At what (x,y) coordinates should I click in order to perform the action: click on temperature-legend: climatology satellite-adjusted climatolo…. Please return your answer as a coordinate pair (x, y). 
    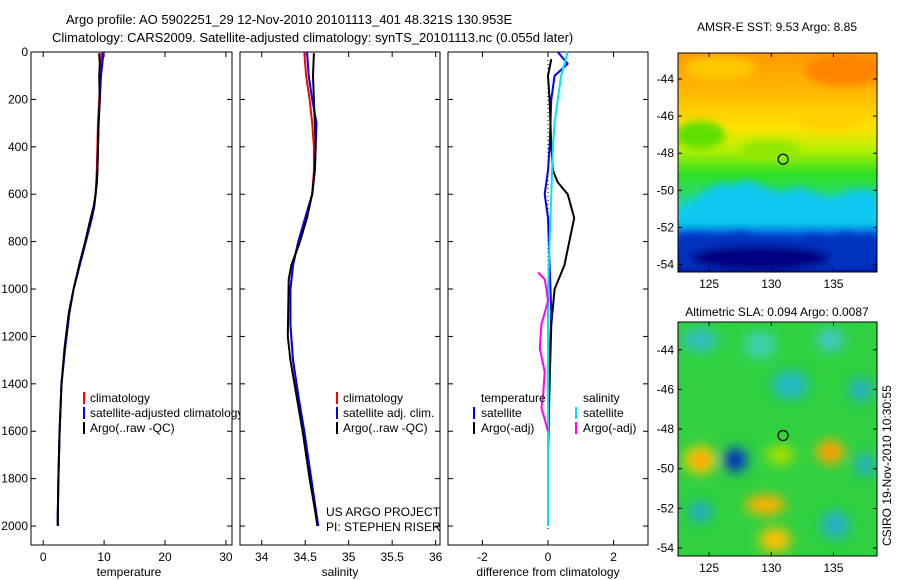
    Looking at the image, I should click on (163, 413).